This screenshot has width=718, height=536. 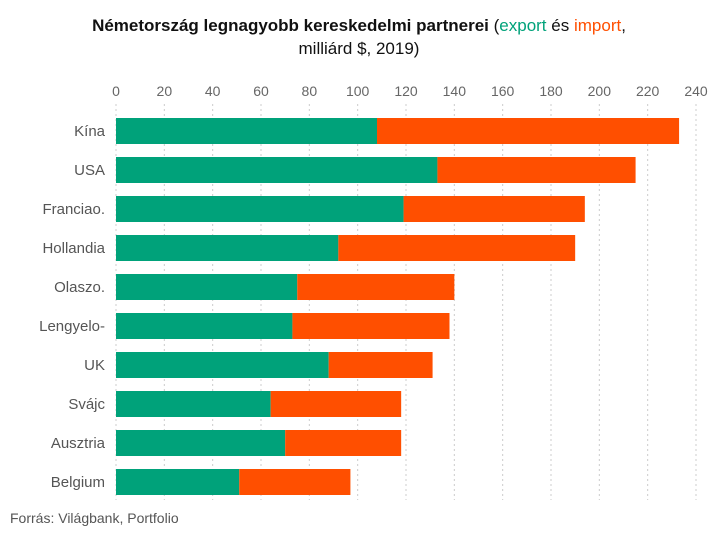 What do you see at coordinates (94, 518) in the screenshot?
I see `source-note: Forrás: Világbank, Portfolio` at bounding box center [94, 518].